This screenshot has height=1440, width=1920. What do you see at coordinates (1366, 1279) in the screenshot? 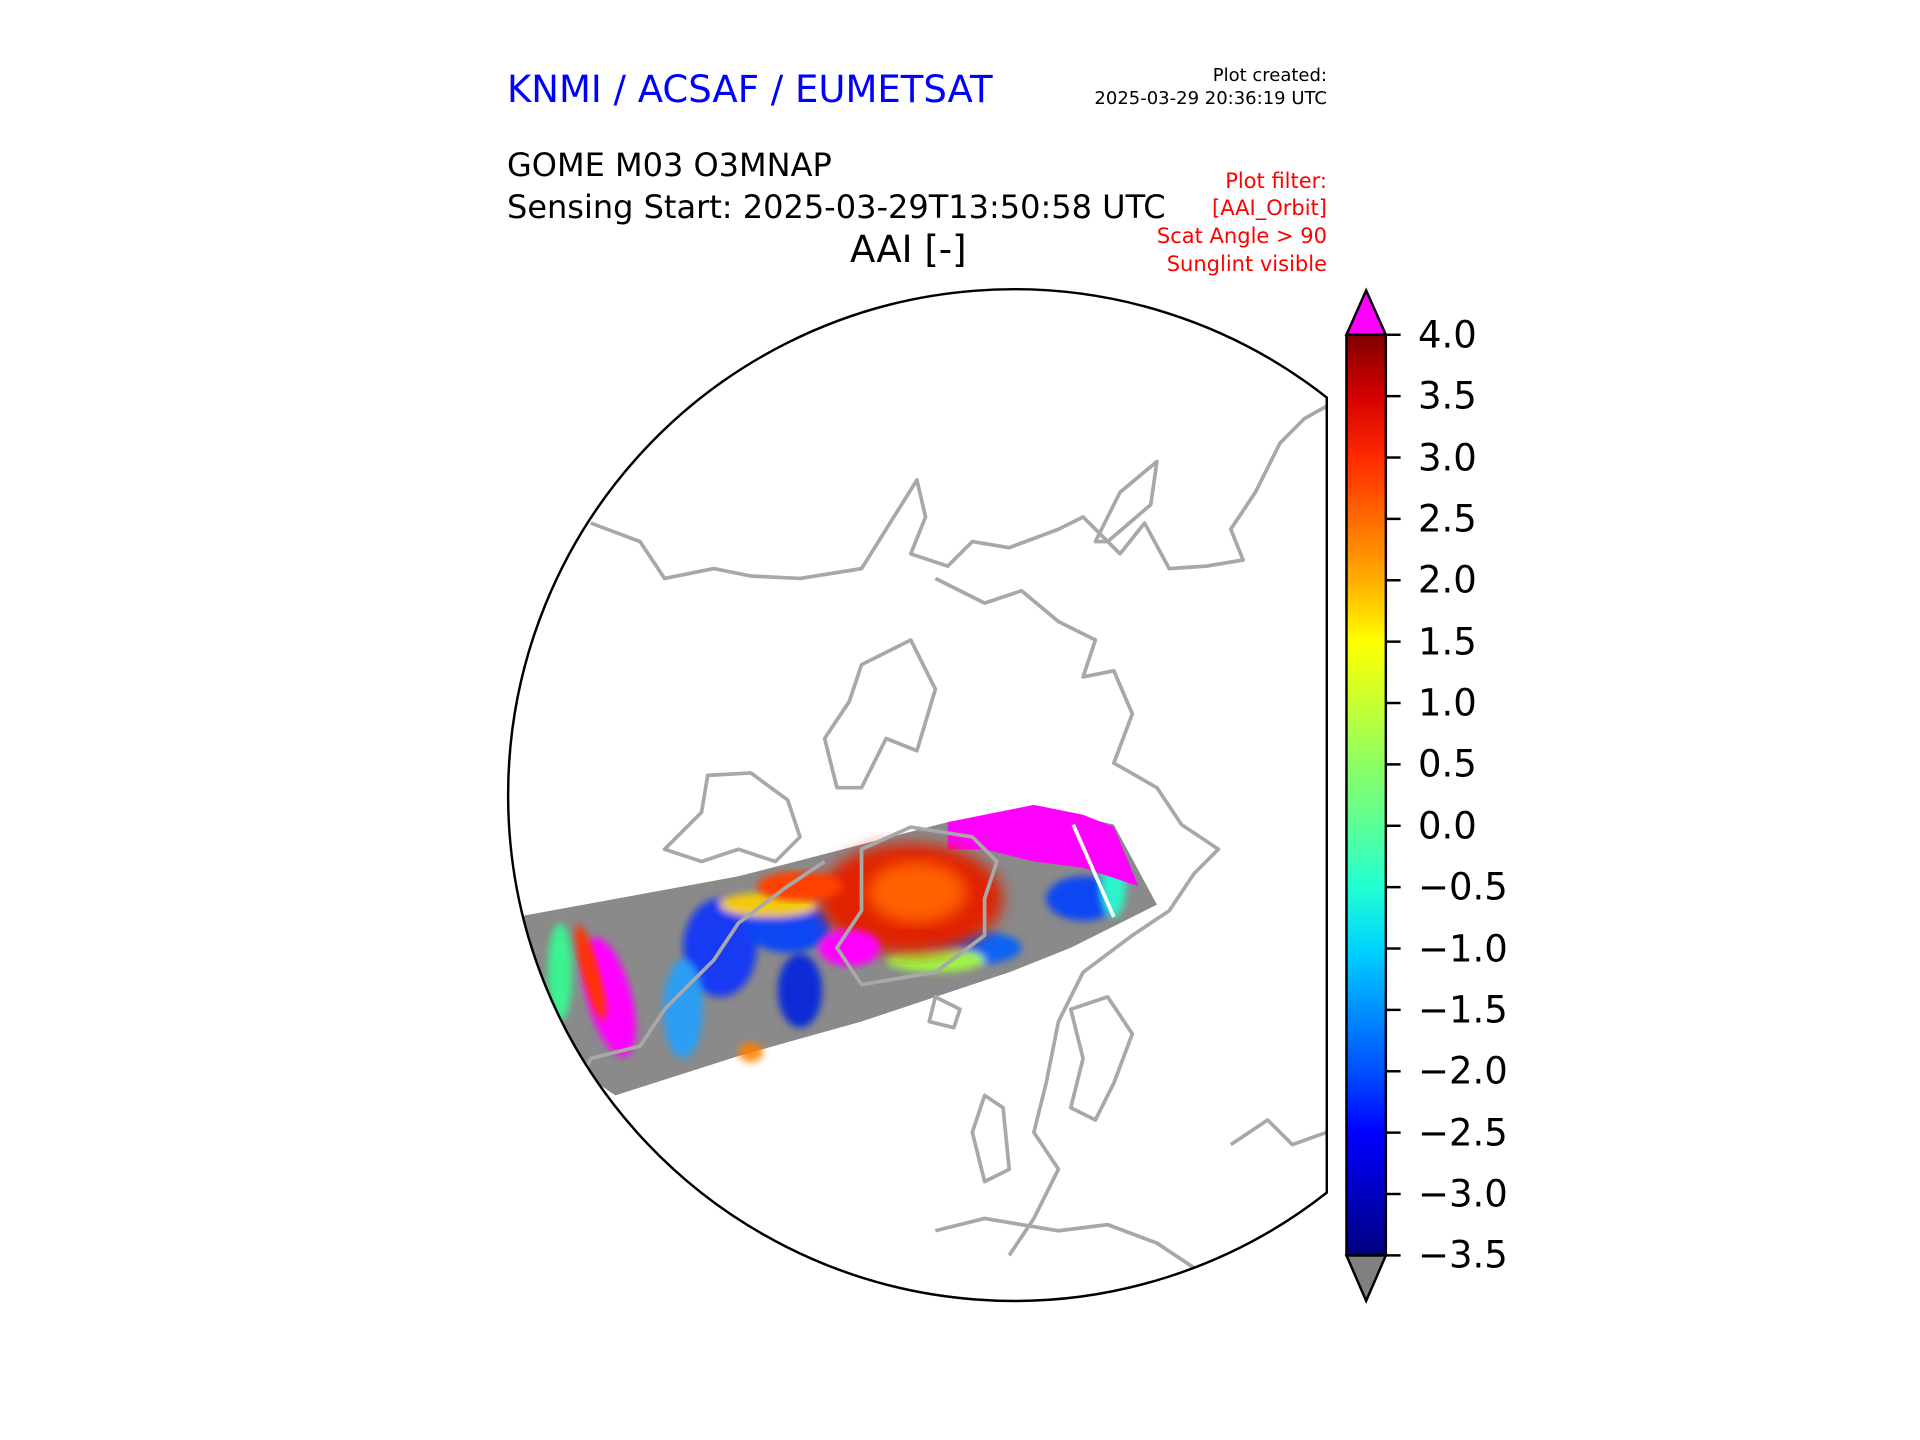
I see `colorbar-under-triangle` at bounding box center [1366, 1279].